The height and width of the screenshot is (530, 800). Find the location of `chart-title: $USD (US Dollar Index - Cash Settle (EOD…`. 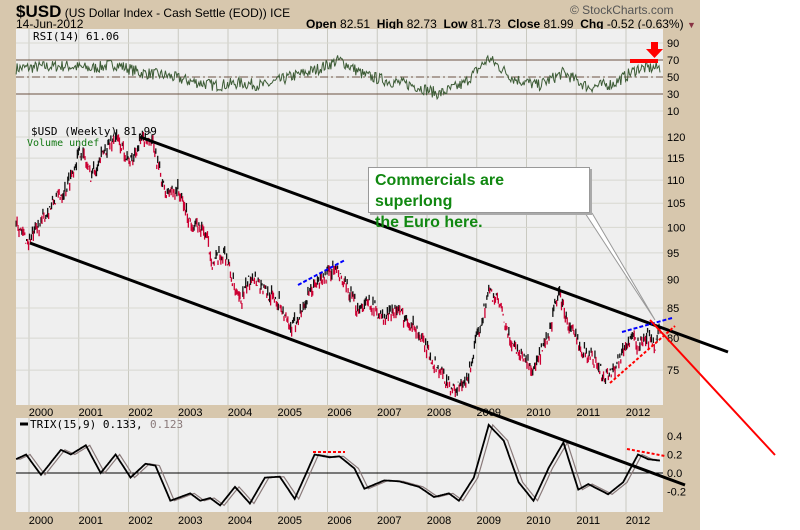

chart-title: $USD (US Dollar Index - Cash Settle (EOD… is located at coordinates (153, 11).